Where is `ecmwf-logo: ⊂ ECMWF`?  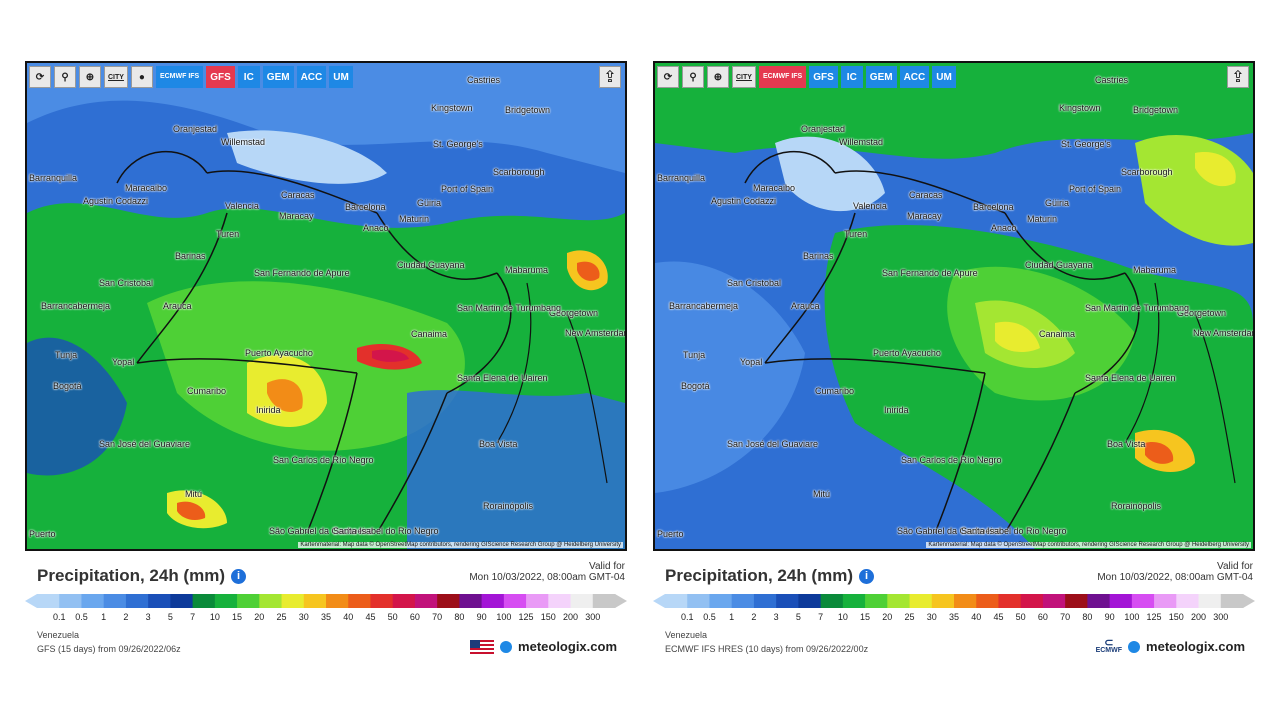
ecmwf-logo: ⊂ ECMWF is located at coordinates (1109, 645).